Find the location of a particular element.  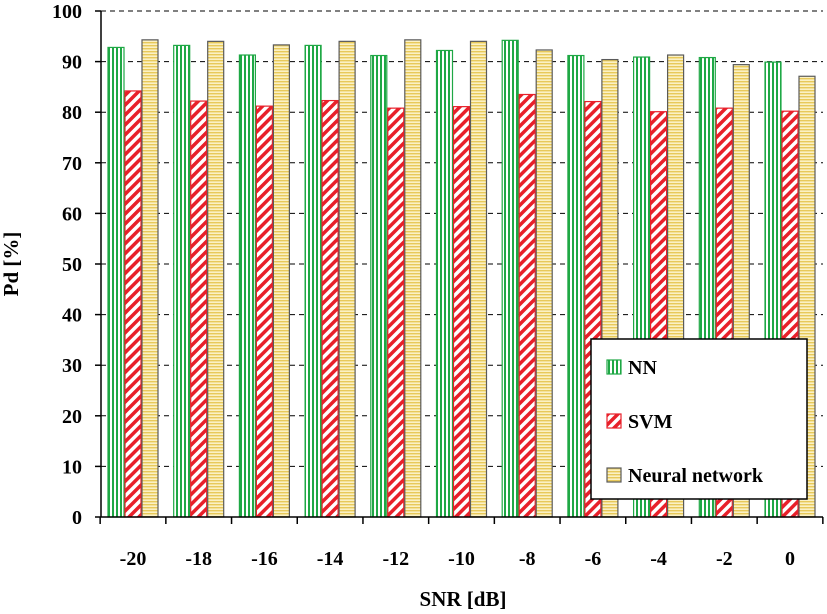

y-tick-label: 50 is located at coordinates (72, 265).